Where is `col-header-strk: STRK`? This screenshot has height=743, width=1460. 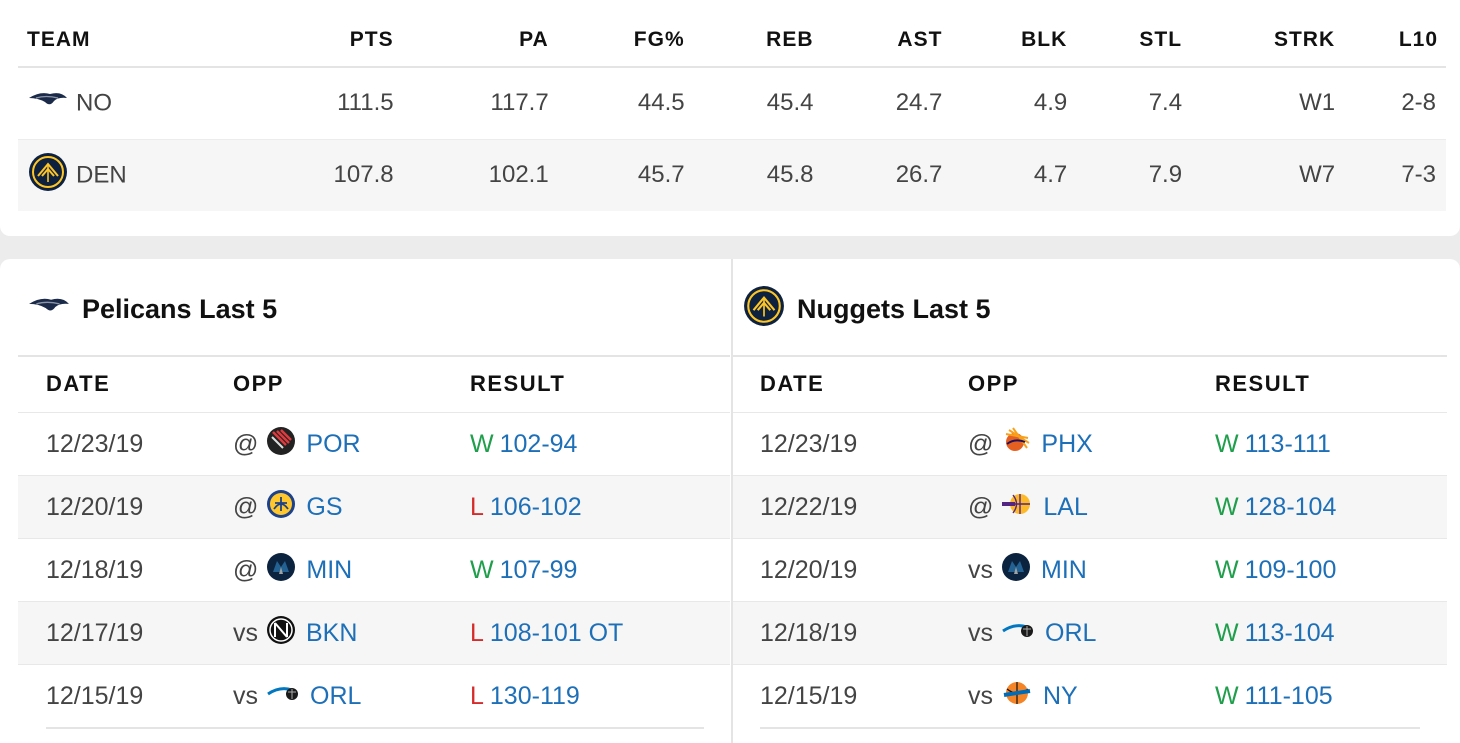 col-header-strk: STRK is located at coordinates (1259, 41).